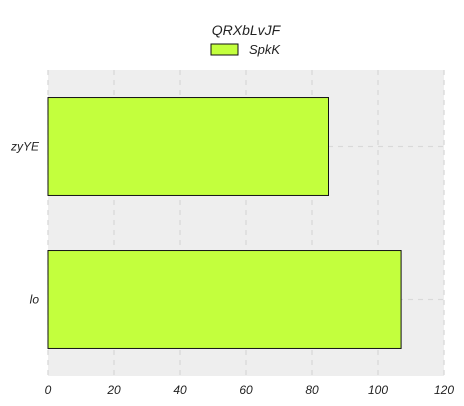 Image resolution: width=464 pixels, height=406 pixels. What do you see at coordinates (188, 146) in the screenshot?
I see `bar-zyYE` at bounding box center [188, 146].